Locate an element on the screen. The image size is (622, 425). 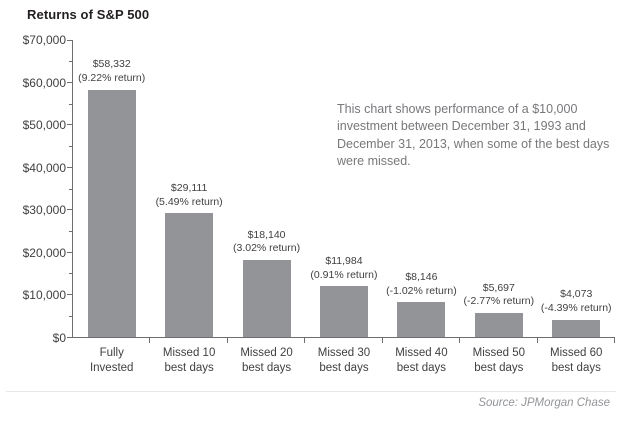
bar-value-label: $18,140 is located at coordinates (266, 234).